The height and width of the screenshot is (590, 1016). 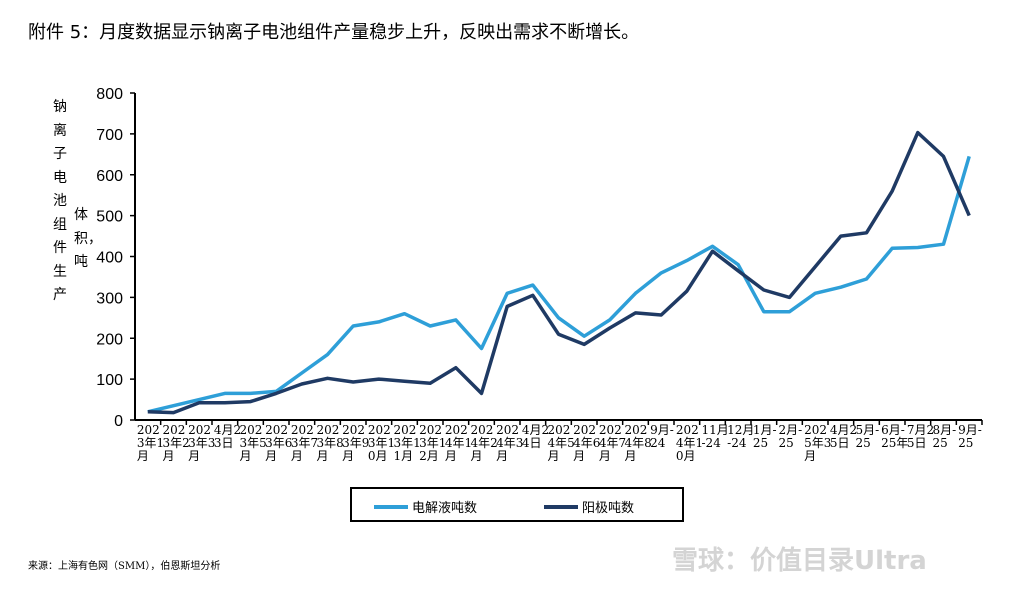 What do you see at coordinates (176, 443) in the screenshot?
I see `x-tick-label: 202 3年2 月` at bounding box center [176, 443].